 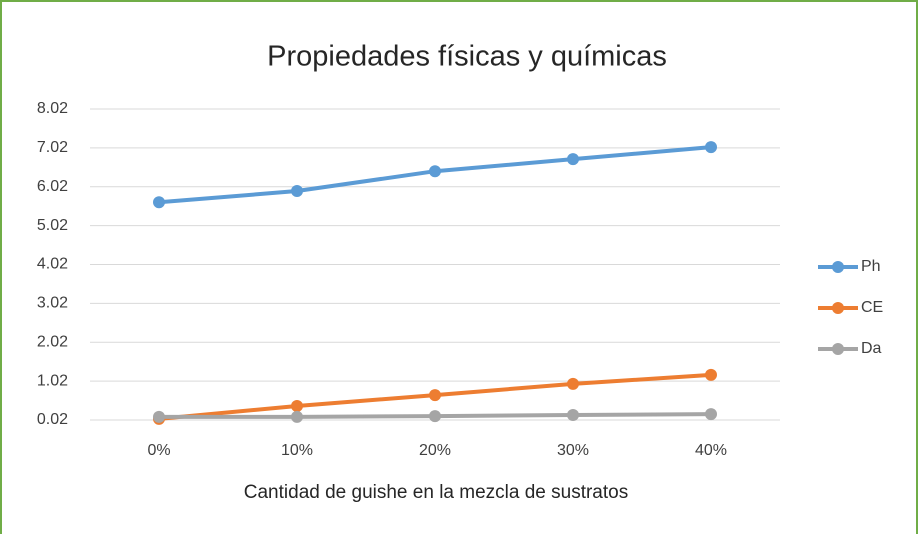 I want to click on y-tick-label: 3.02, so click(x=52, y=303).